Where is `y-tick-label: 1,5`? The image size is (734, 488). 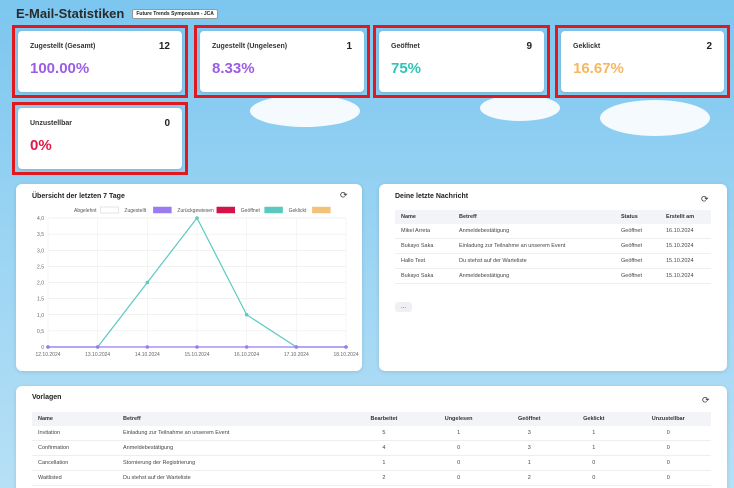
y-tick-label: 1,5 is located at coordinates (40, 300).